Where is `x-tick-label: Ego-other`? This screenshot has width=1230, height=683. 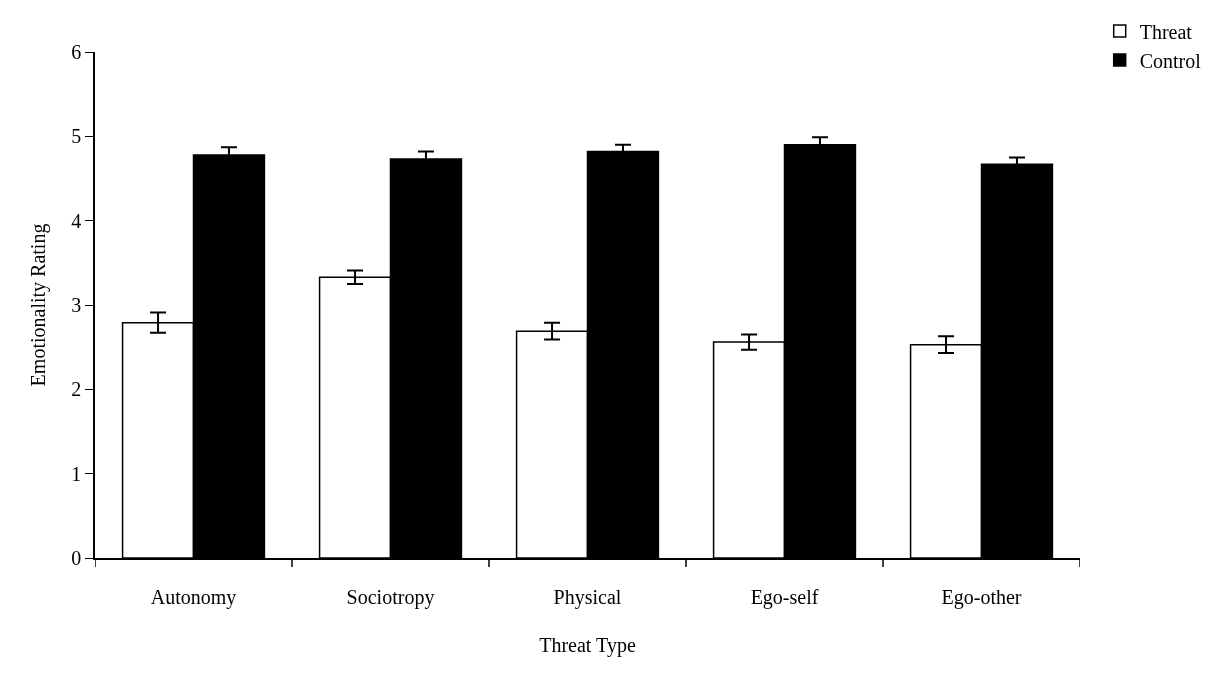
x-tick-label: Ego-other is located at coordinates (981, 597).